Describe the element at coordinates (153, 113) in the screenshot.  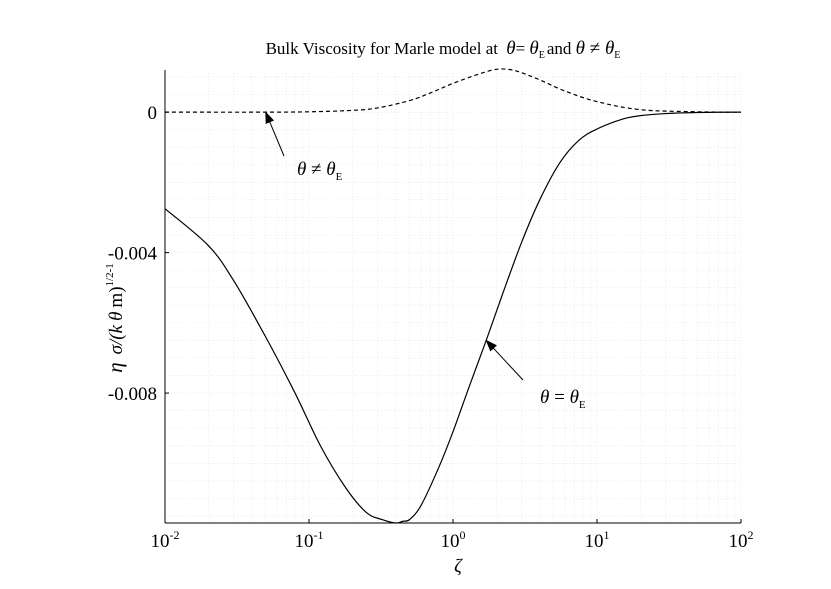
I see `y-tick-label: 0` at that location.